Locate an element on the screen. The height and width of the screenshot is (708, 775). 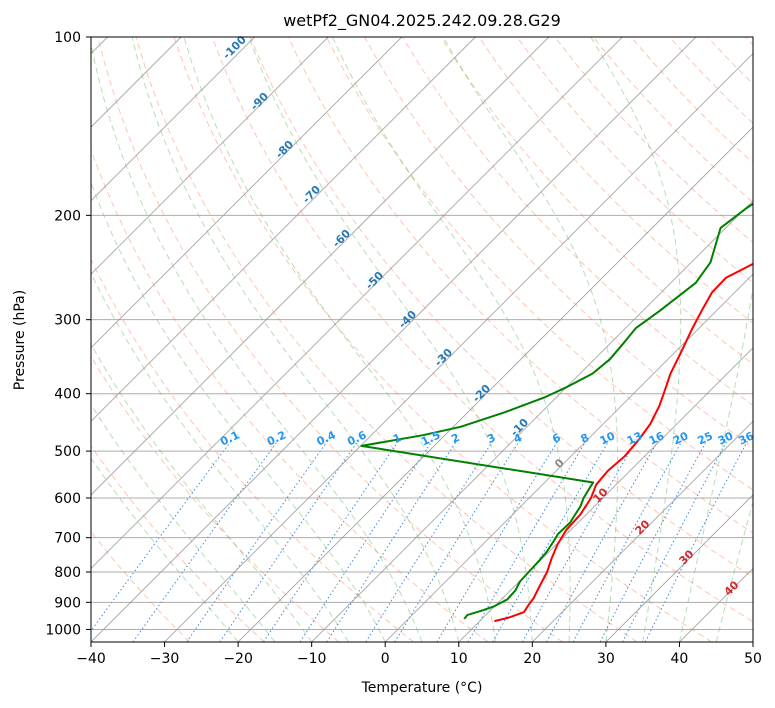
y-tick-label: 200 is located at coordinates (67, 216).